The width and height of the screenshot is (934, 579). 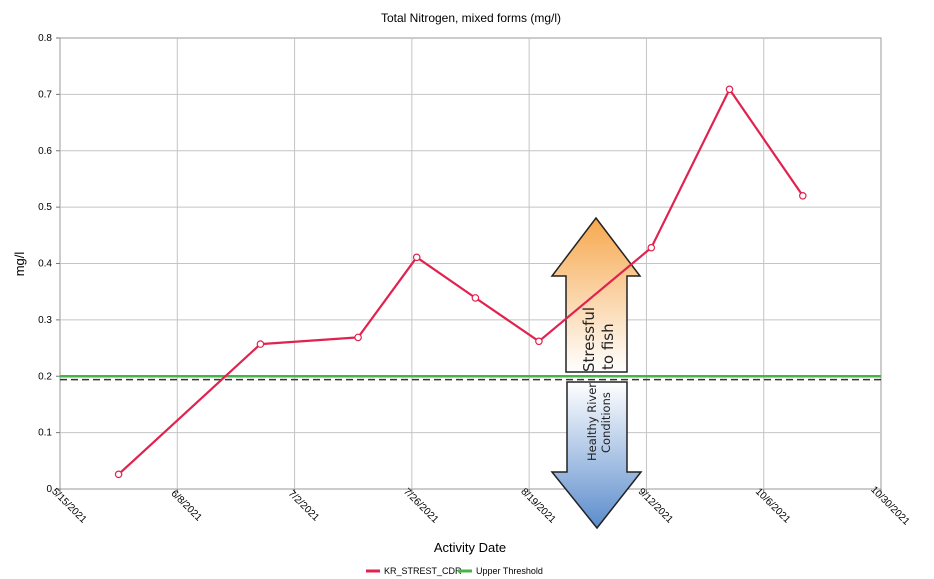 What do you see at coordinates (509, 571) in the screenshot?
I see `legend-label-upper-threshold: Upper Threshold` at bounding box center [509, 571].